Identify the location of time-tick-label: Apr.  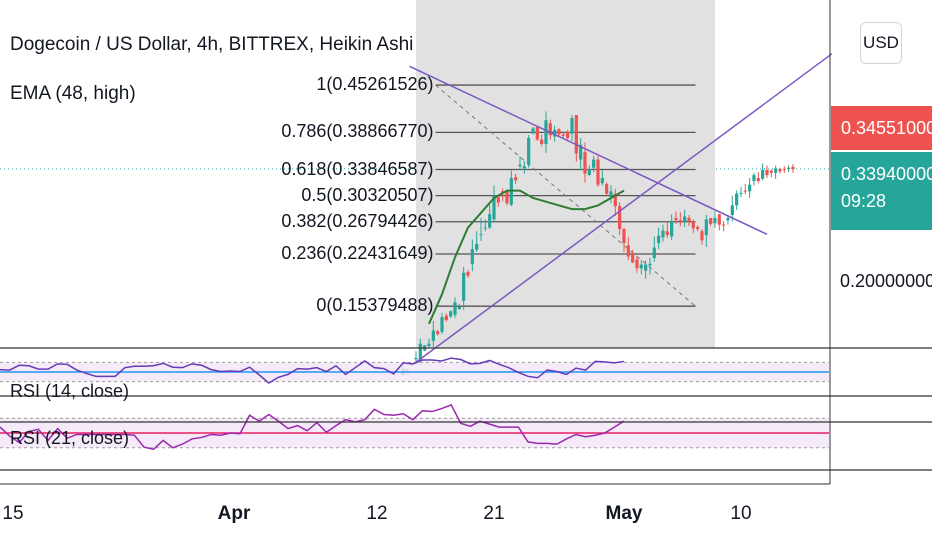
(234, 513).